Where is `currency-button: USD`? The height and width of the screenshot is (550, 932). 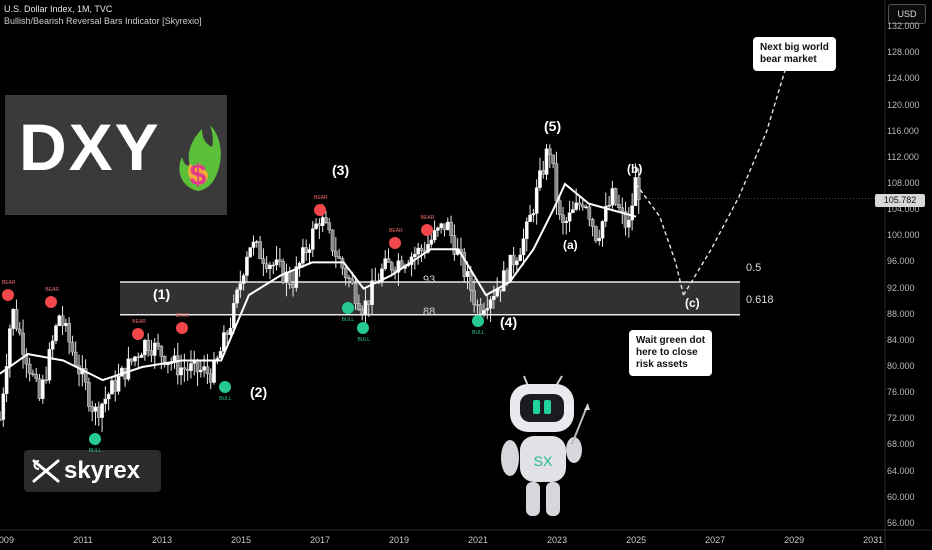
currency-button: USD is located at coordinates (907, 14).